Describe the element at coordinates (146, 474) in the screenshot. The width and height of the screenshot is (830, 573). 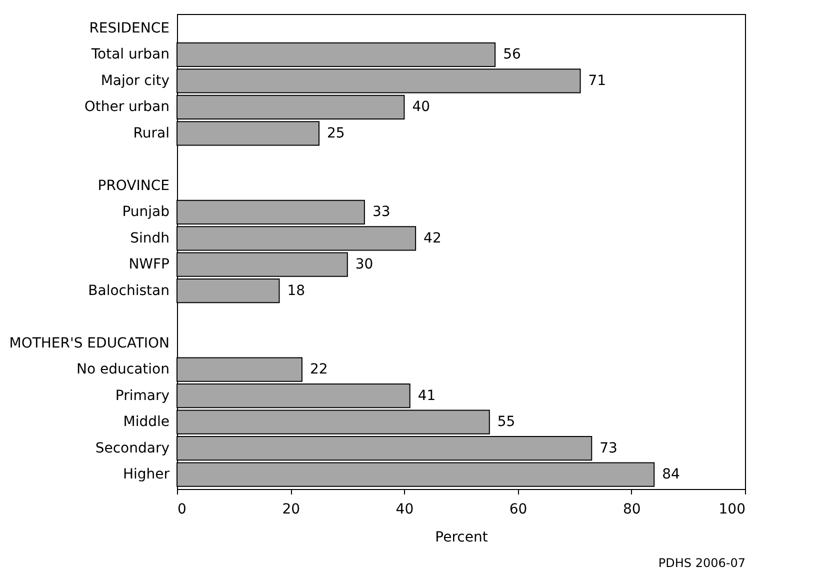
I see `y-tick-label: Higher` at that location.